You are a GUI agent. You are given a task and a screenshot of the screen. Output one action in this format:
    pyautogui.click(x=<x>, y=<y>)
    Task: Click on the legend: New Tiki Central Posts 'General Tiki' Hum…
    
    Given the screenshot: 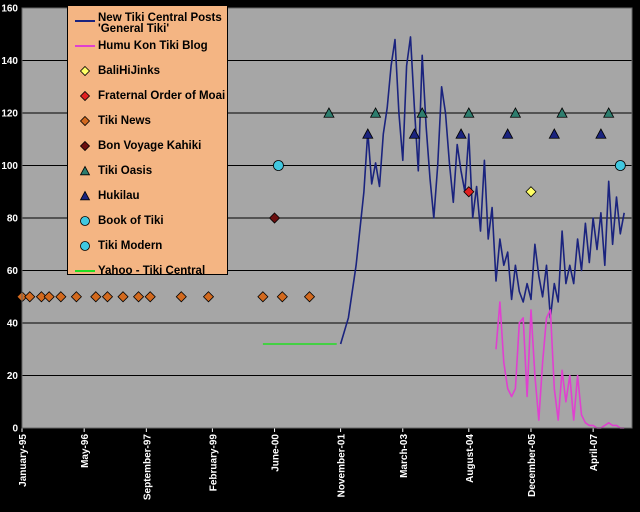 What is the action you would take?
    pyautogui.click(x=147, y=140)
    